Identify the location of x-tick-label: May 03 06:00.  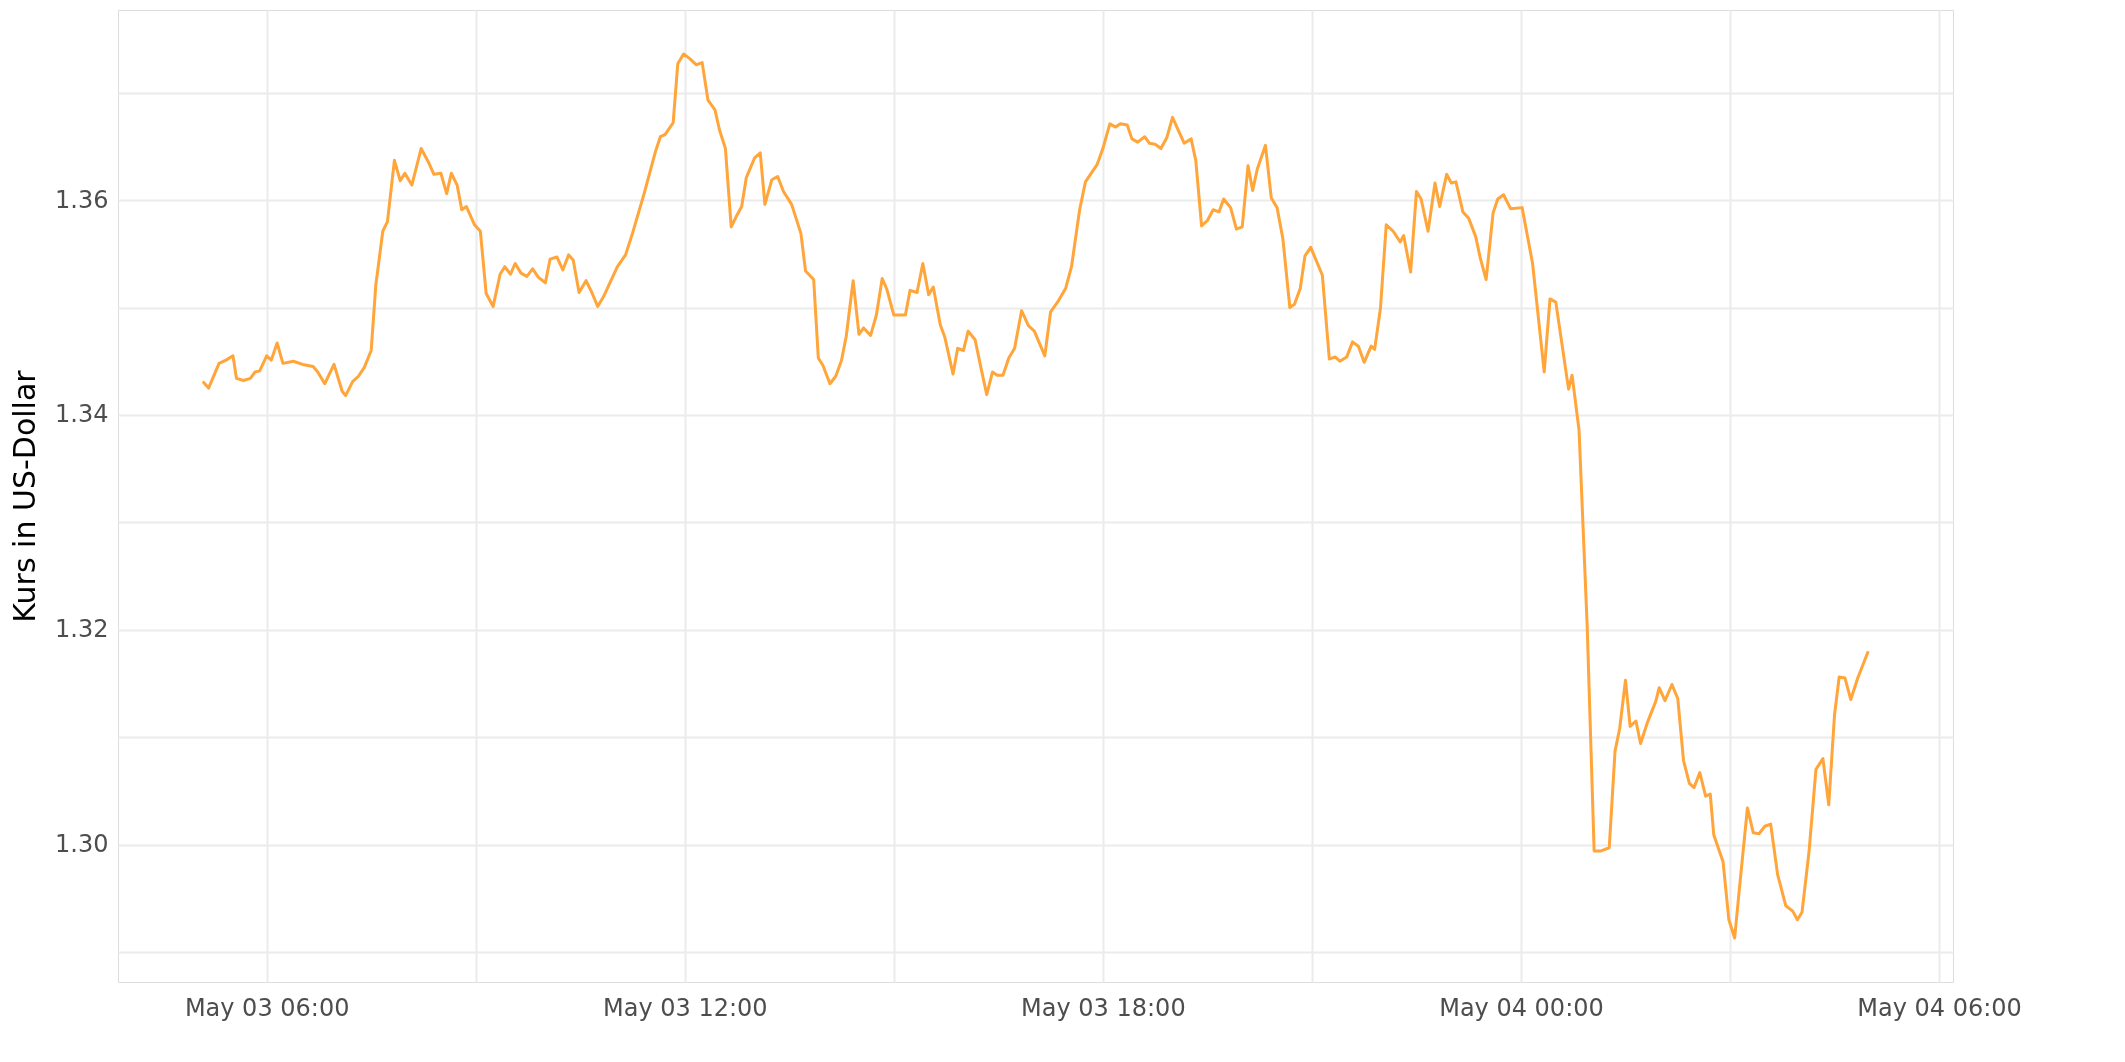
(267, 1007).